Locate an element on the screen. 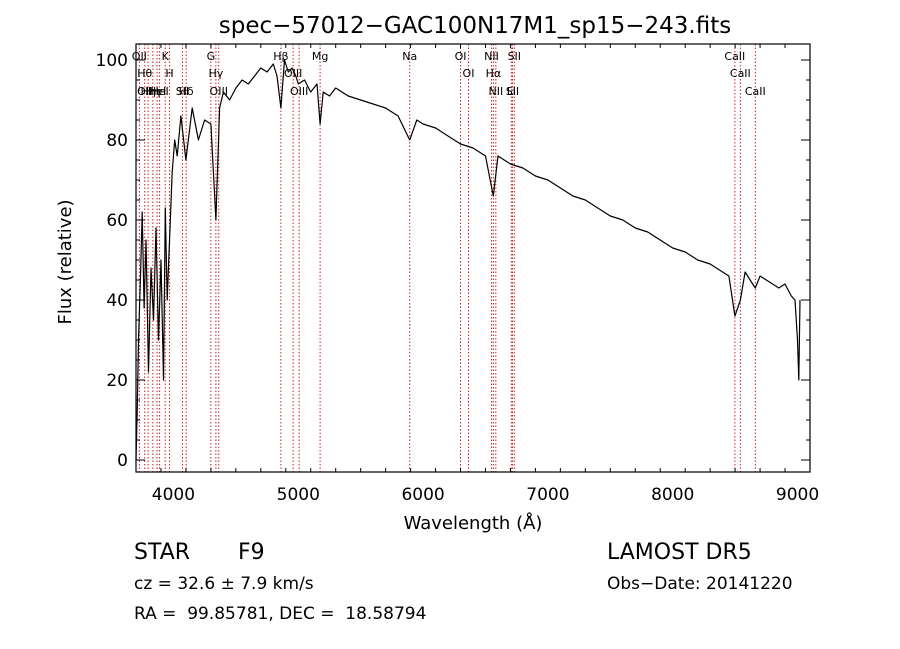 This screenshot has width=900, height=649. y-axis-label: Flux (relative) is located at coordinates (65, 261).